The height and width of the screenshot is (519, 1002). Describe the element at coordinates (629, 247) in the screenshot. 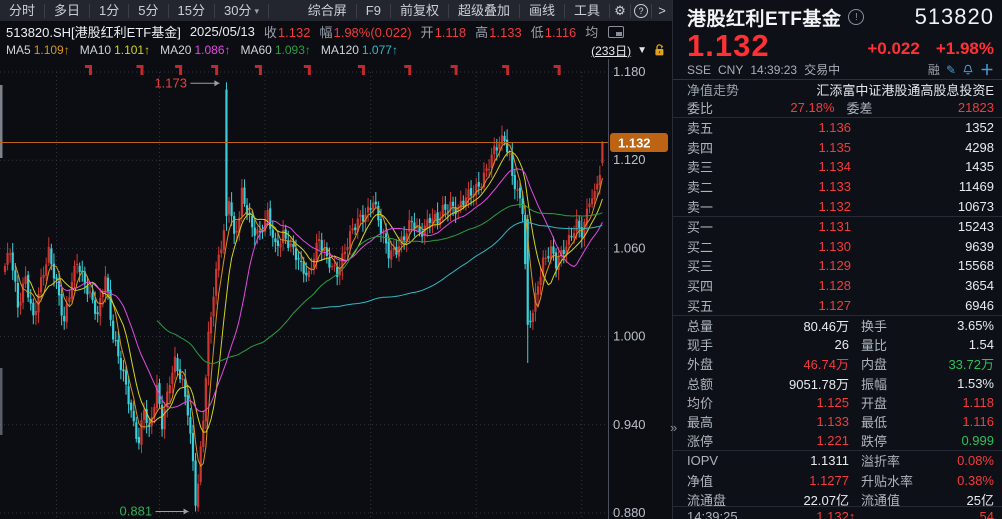

I see `svg-text: 1.060` at that location.